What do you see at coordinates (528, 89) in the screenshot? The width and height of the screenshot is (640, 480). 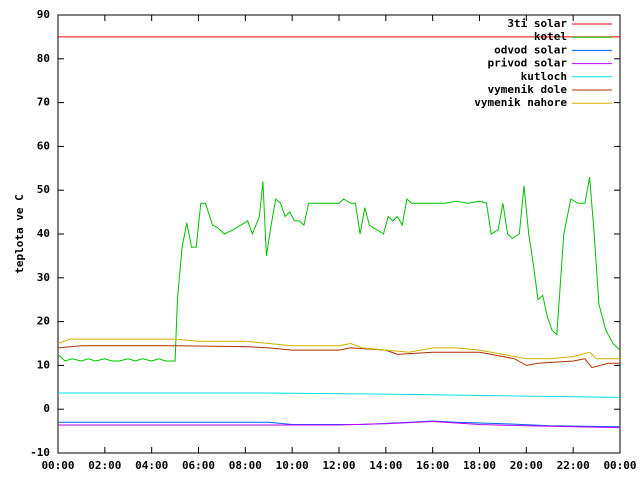 I see `legend-label: vymenik dole` at bounding box center [528, 89].